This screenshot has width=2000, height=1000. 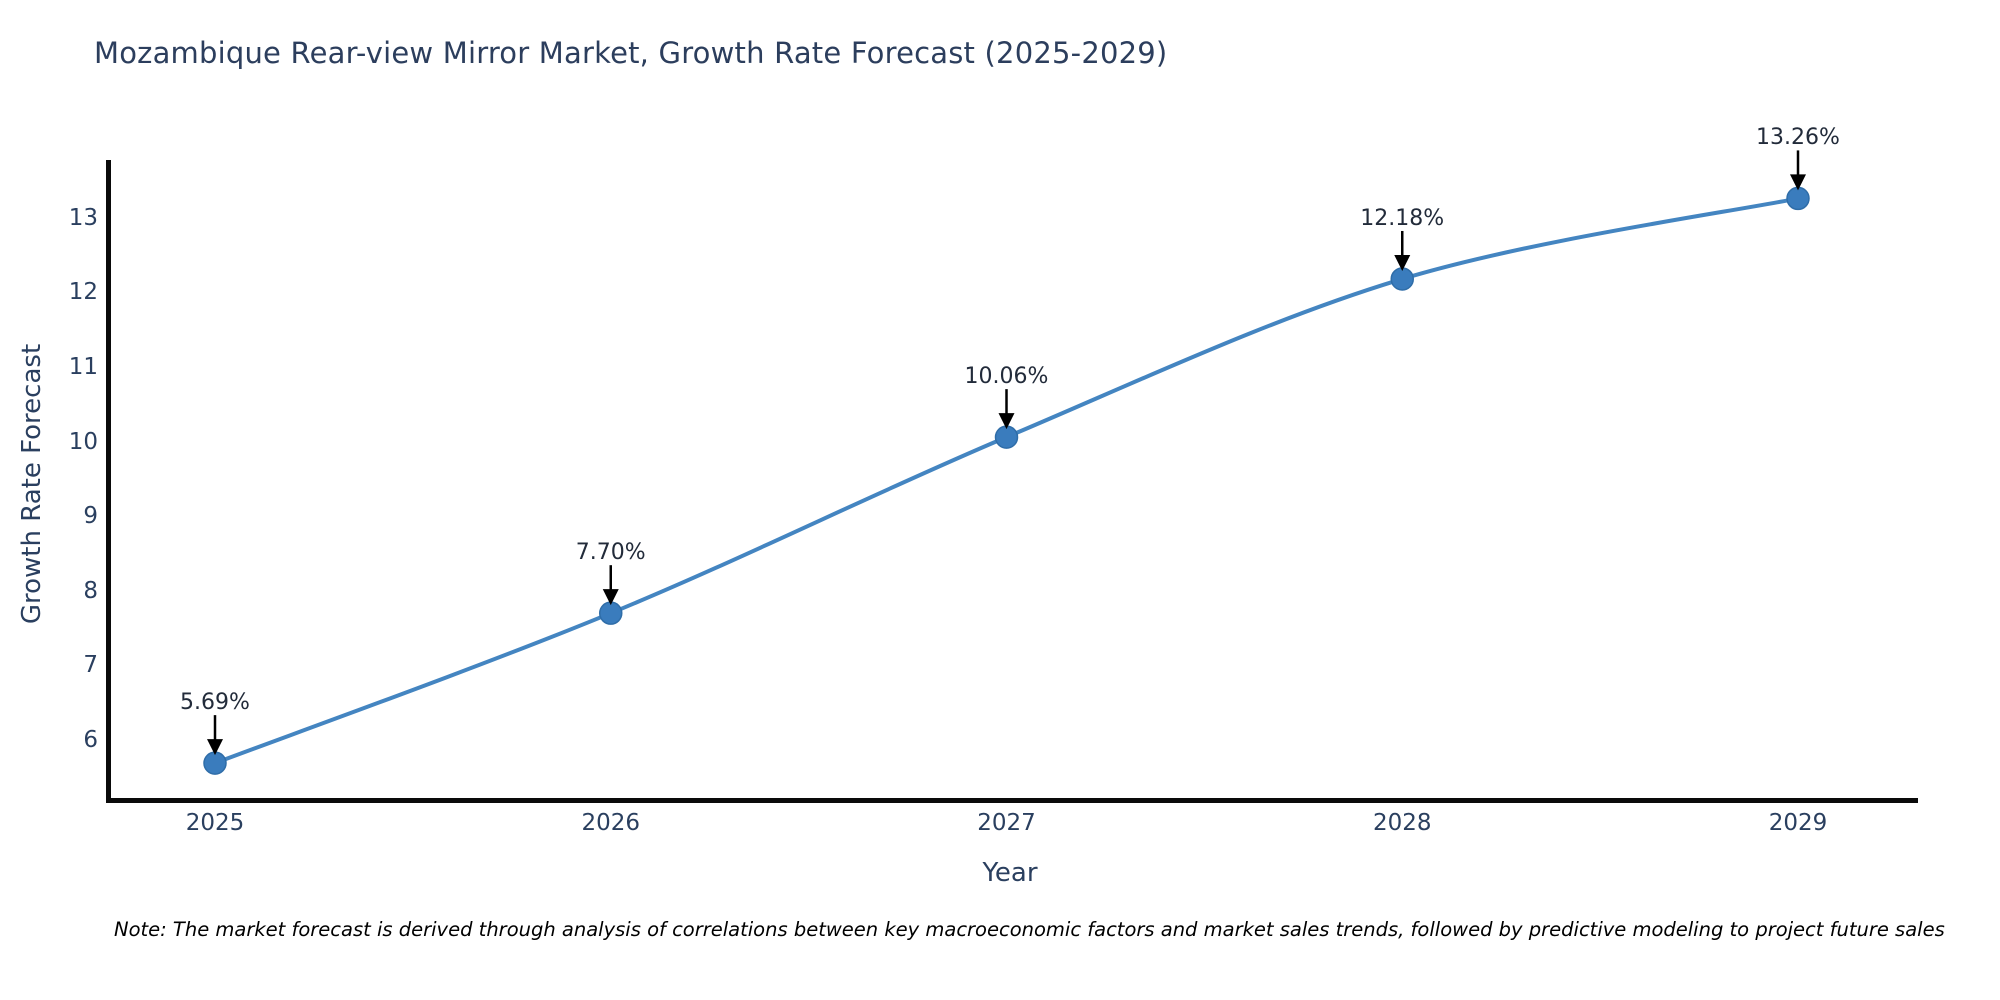 I want to click on x-axis-spine, so click(x=1012, y=800).